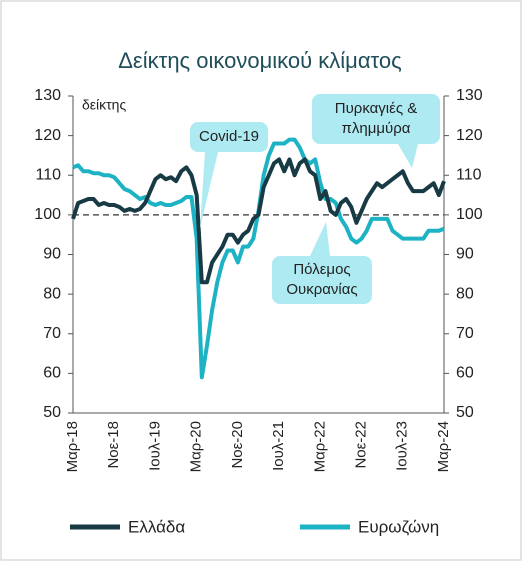  What do you see at coordinates (47, 214) in the screenshot?
I see `y-tick-label: 100` at bounding box center [47, 214].